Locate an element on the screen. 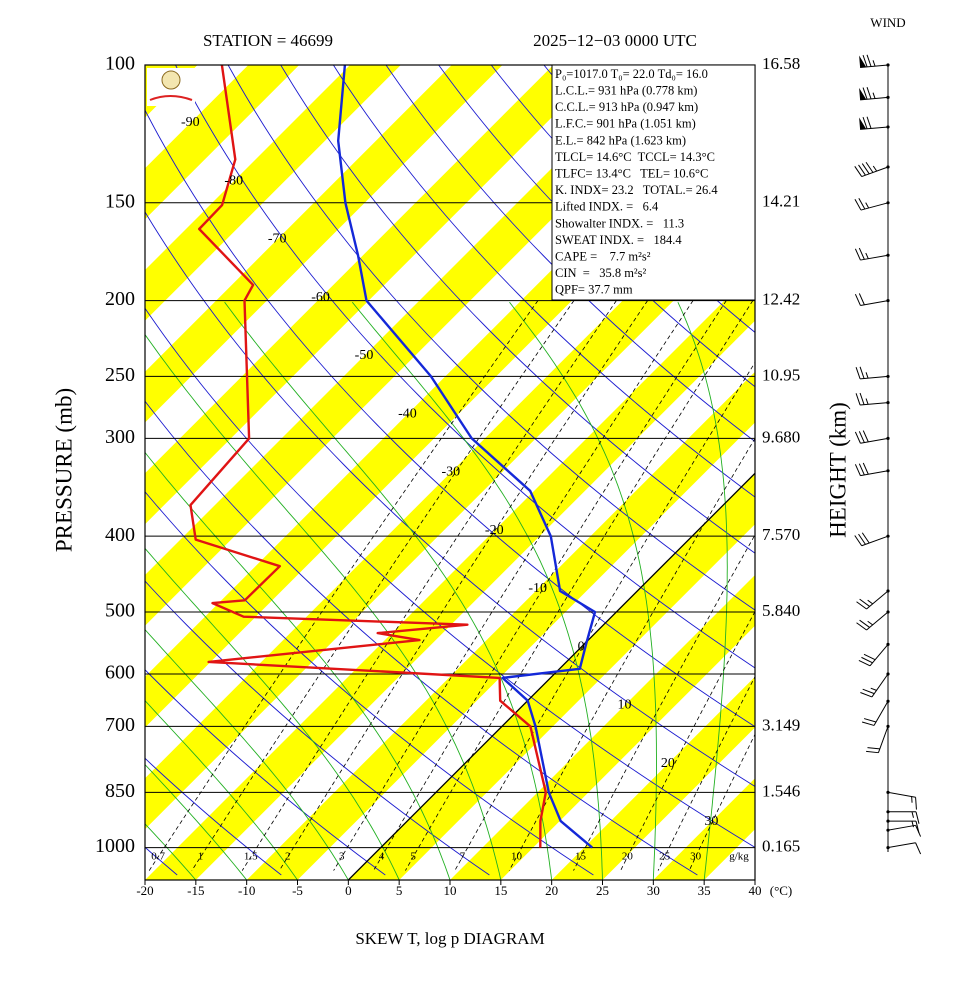 This screenshot has width=960, height=1000. isotherm-label: -90 is located at coordinates (190, 122).